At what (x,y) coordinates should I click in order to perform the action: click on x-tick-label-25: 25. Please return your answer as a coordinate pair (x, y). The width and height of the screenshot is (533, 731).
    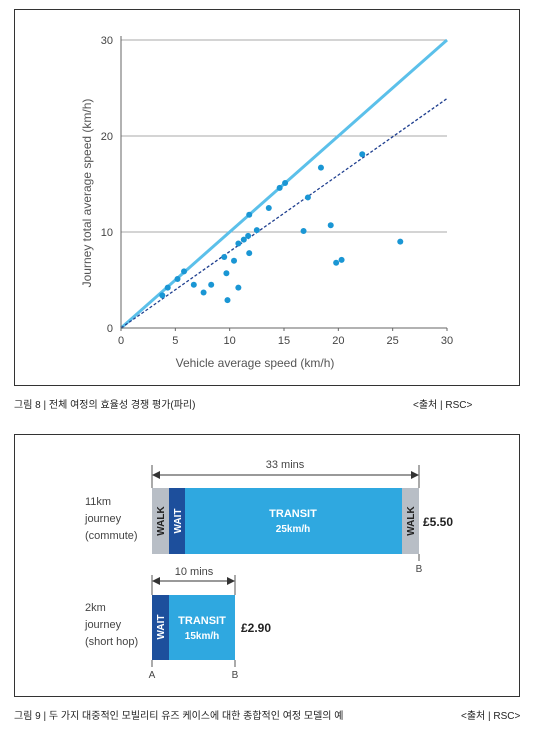
    Looking at the image, I should click on (393, 341).